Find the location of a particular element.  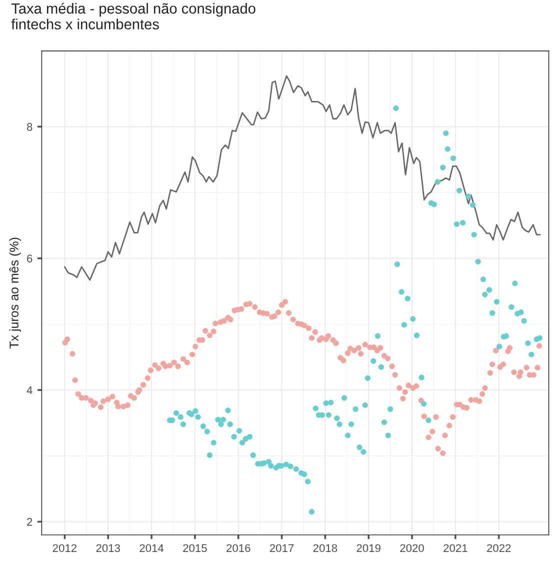

y-axis-title: Tx juros ao mês (%) is located at coordinates (15, 293).